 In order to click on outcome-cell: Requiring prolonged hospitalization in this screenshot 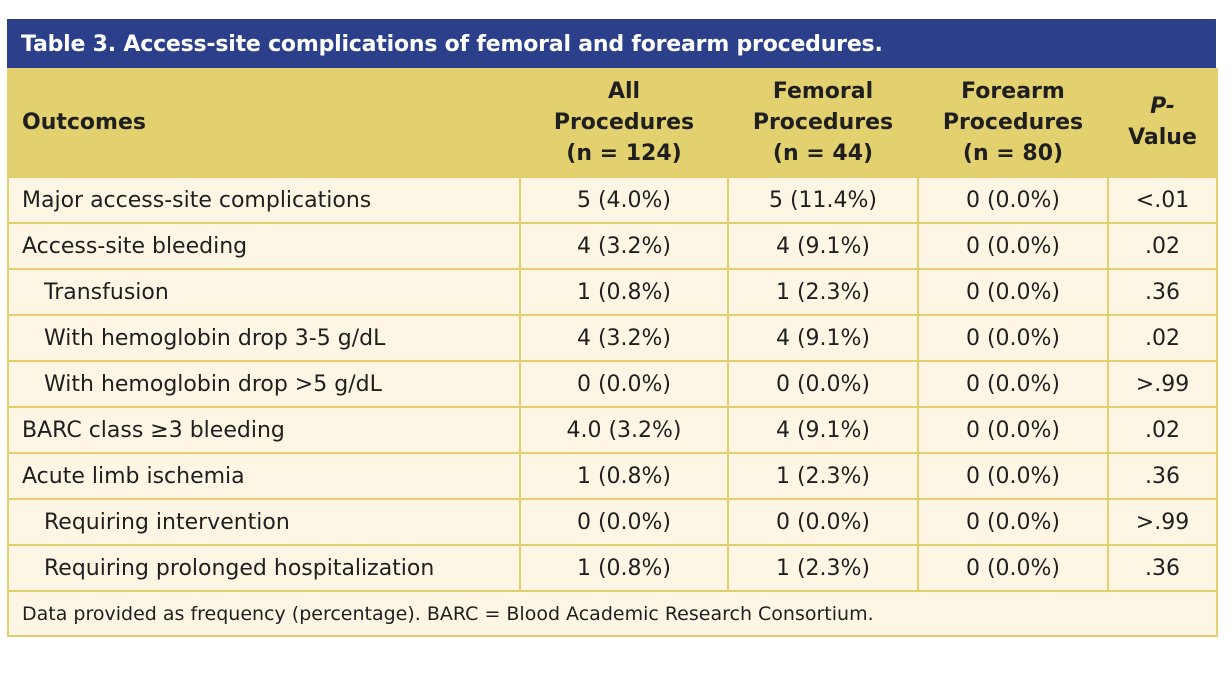, I will do `click(264, 568)`.